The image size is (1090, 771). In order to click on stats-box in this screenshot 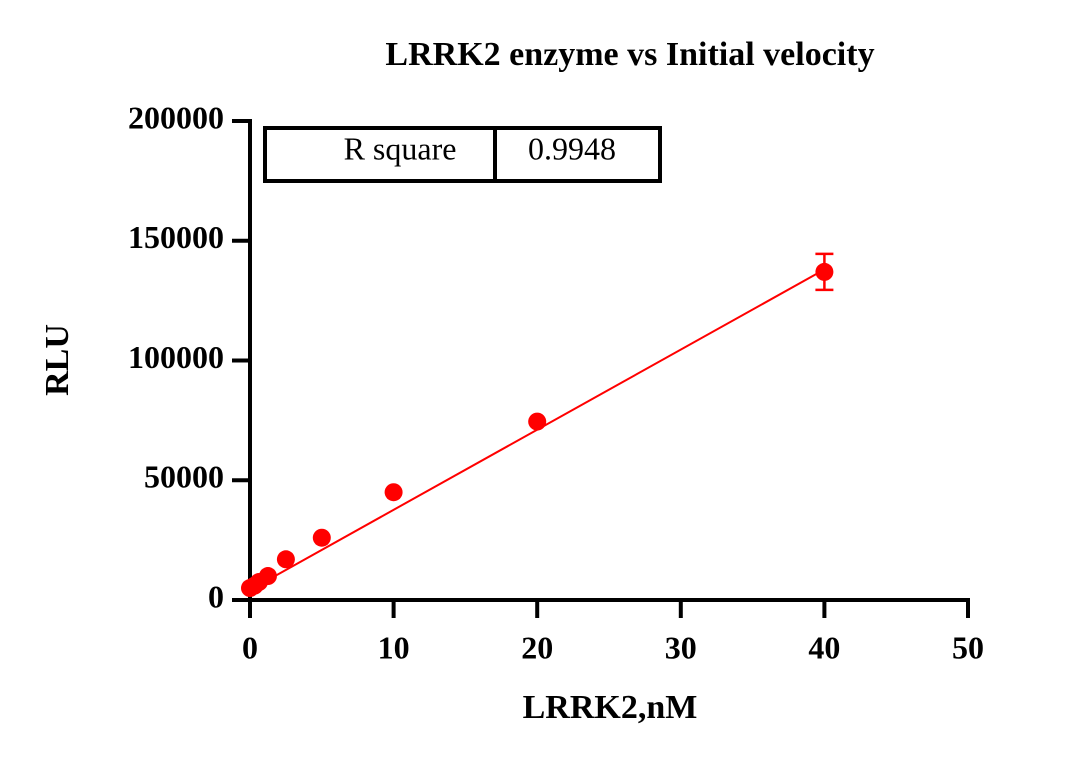, I will do `click(462, 154)`.